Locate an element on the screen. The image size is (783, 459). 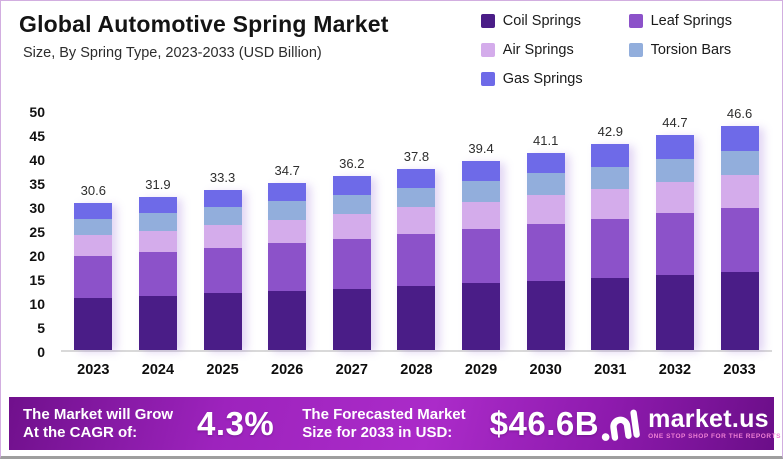
stacked-bar-2026 is located at coordinates (287, 266).